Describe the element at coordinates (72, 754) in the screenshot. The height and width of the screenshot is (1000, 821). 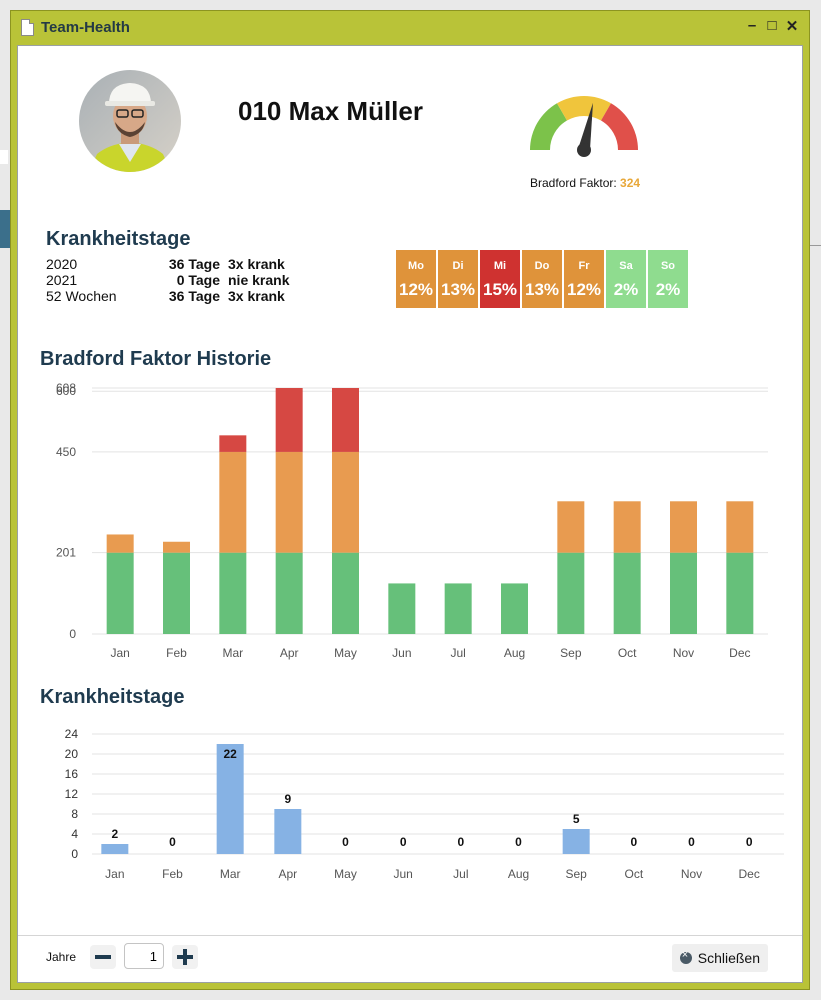
I see `y-tick-label: 20` at that location.